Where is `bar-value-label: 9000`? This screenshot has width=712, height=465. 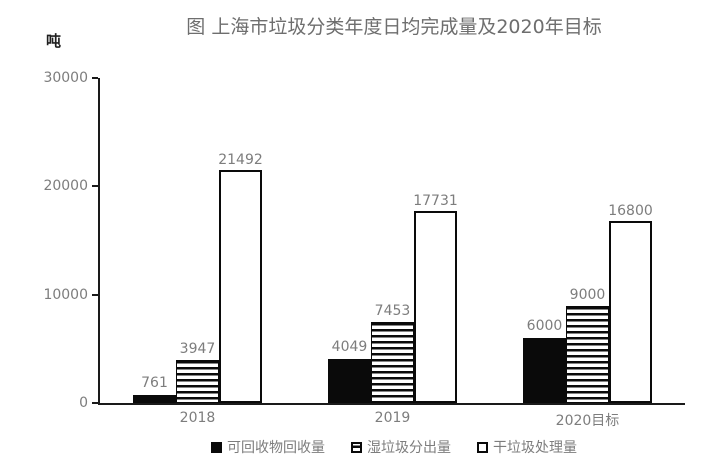
bar-value-label: 9000 is located at coordinates (587, 294).